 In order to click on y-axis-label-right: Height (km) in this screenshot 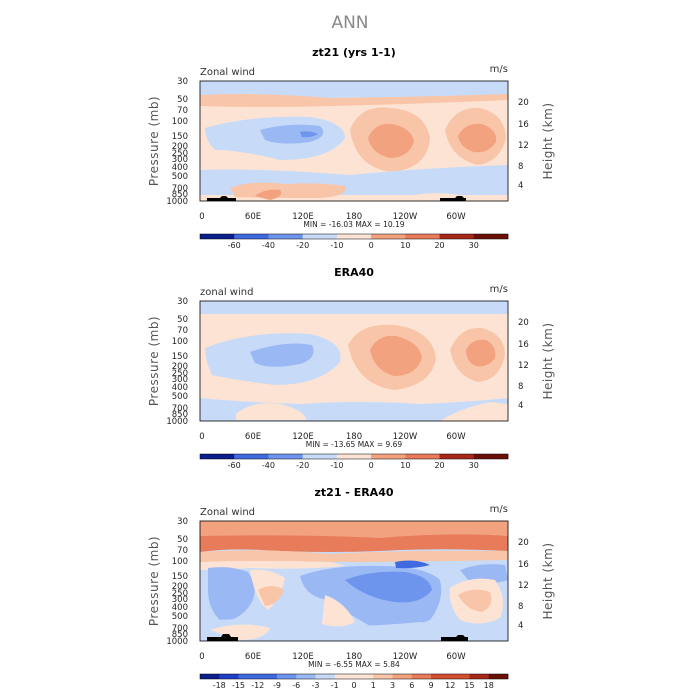, I will do `click(548, 581)`.